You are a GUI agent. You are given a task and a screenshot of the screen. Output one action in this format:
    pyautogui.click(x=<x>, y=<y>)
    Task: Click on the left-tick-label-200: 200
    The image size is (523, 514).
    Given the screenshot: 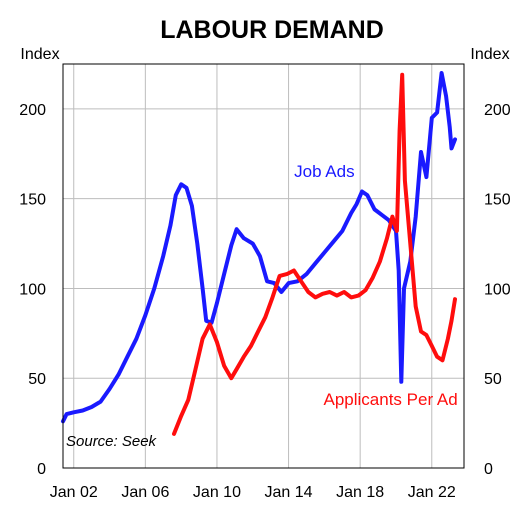 What is the action you would take?
    pyautogui.click(x=32, y=110)
    